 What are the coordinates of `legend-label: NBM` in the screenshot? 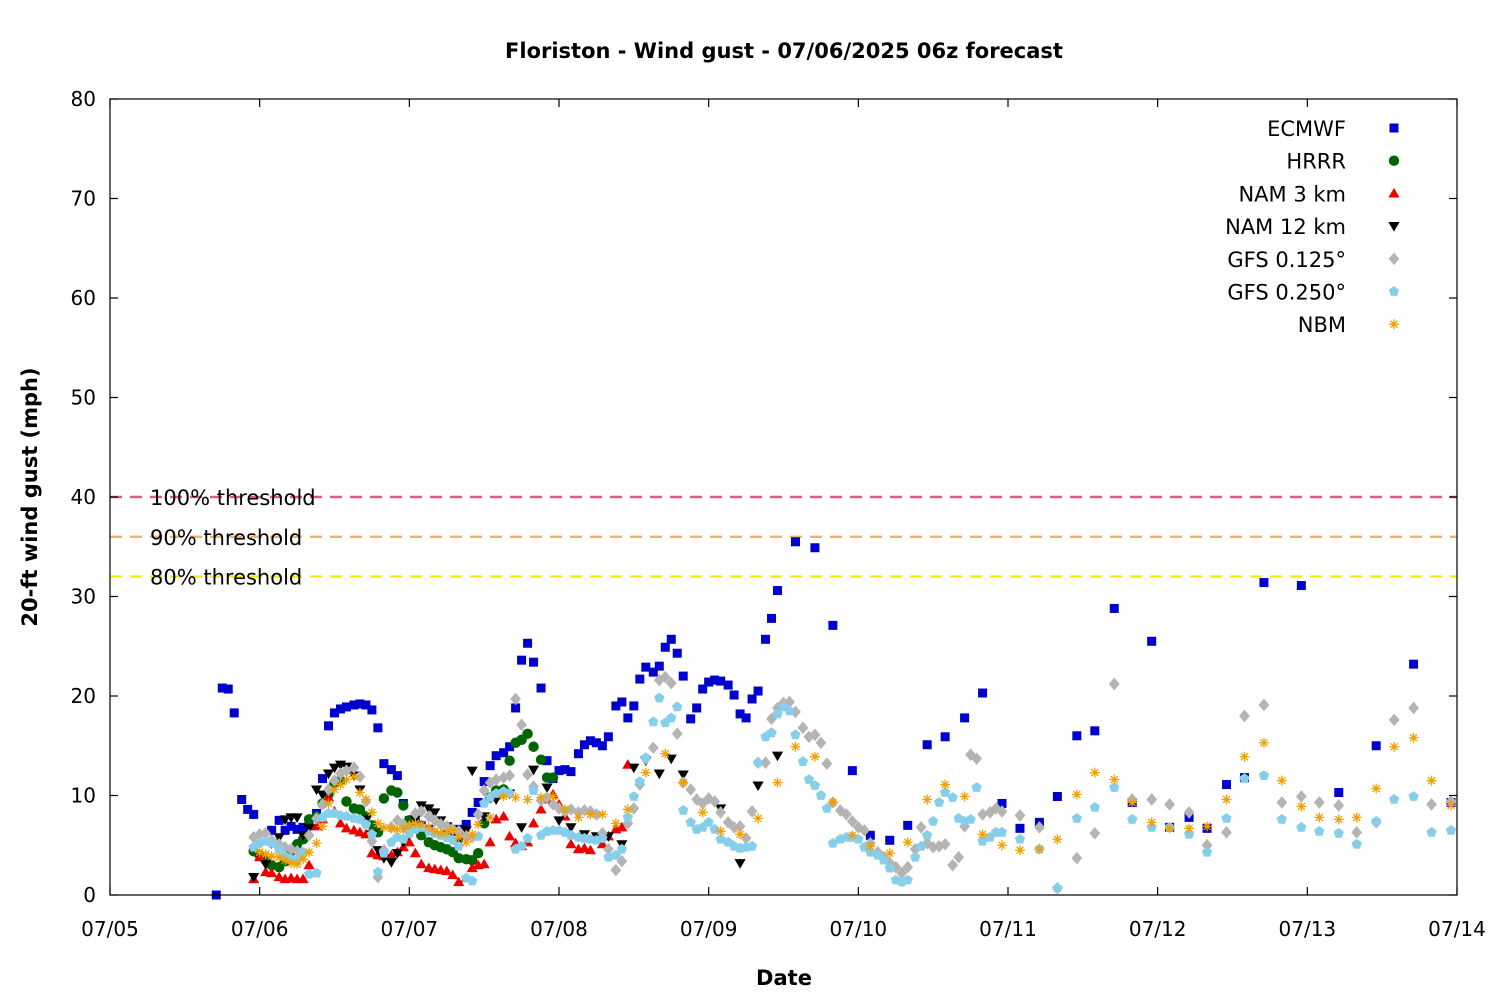 It's located at (1322, 325).